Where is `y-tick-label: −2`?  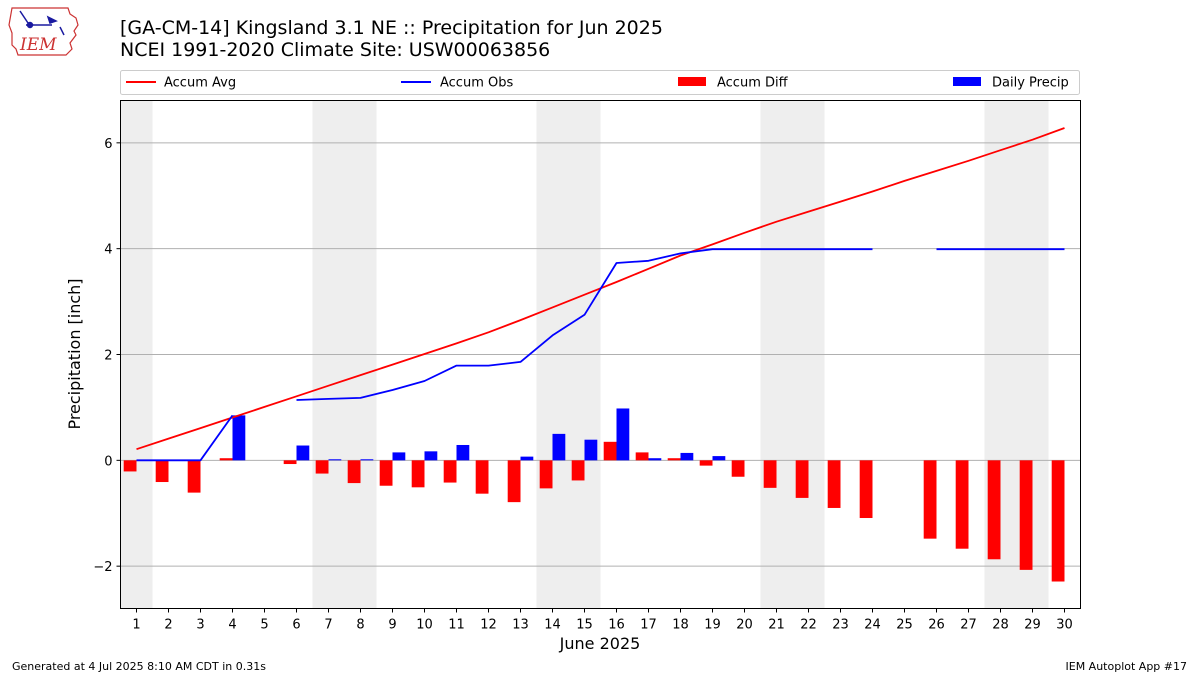
y-tick-label: −2 is located at coordinates (102, 567).